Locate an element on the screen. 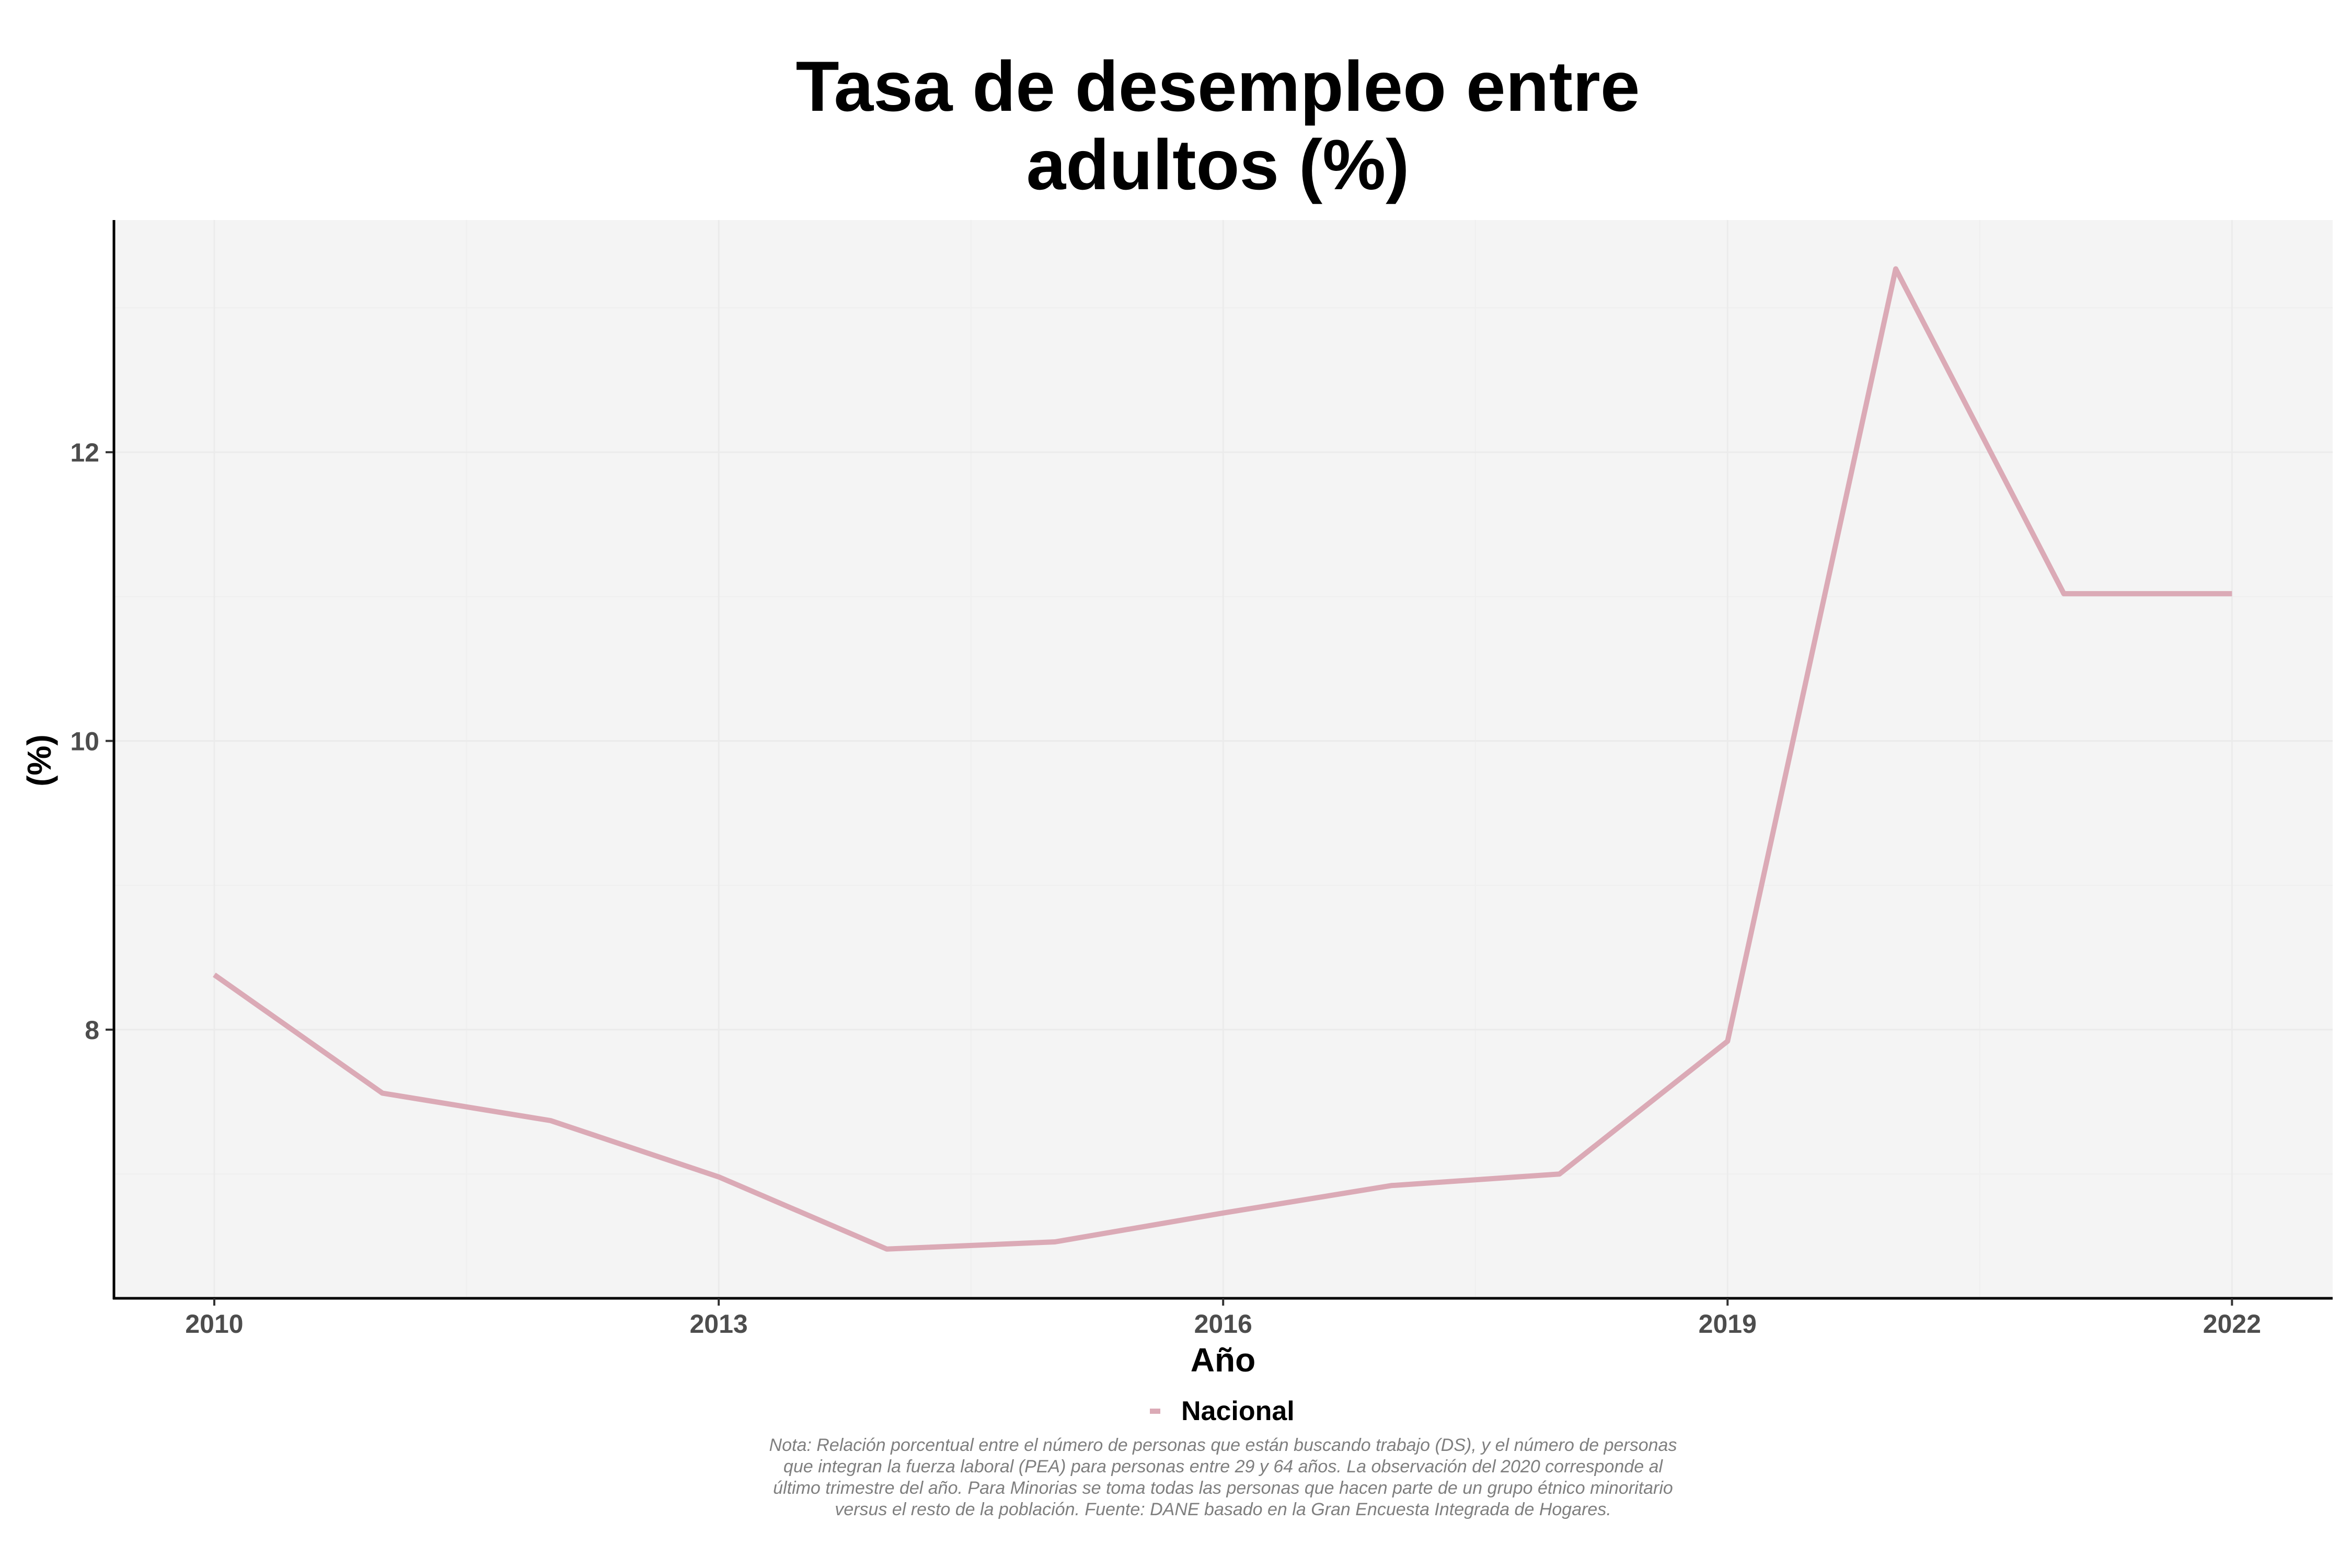  x-tick-label: 2022 is located at coordinates (2232, 1324).